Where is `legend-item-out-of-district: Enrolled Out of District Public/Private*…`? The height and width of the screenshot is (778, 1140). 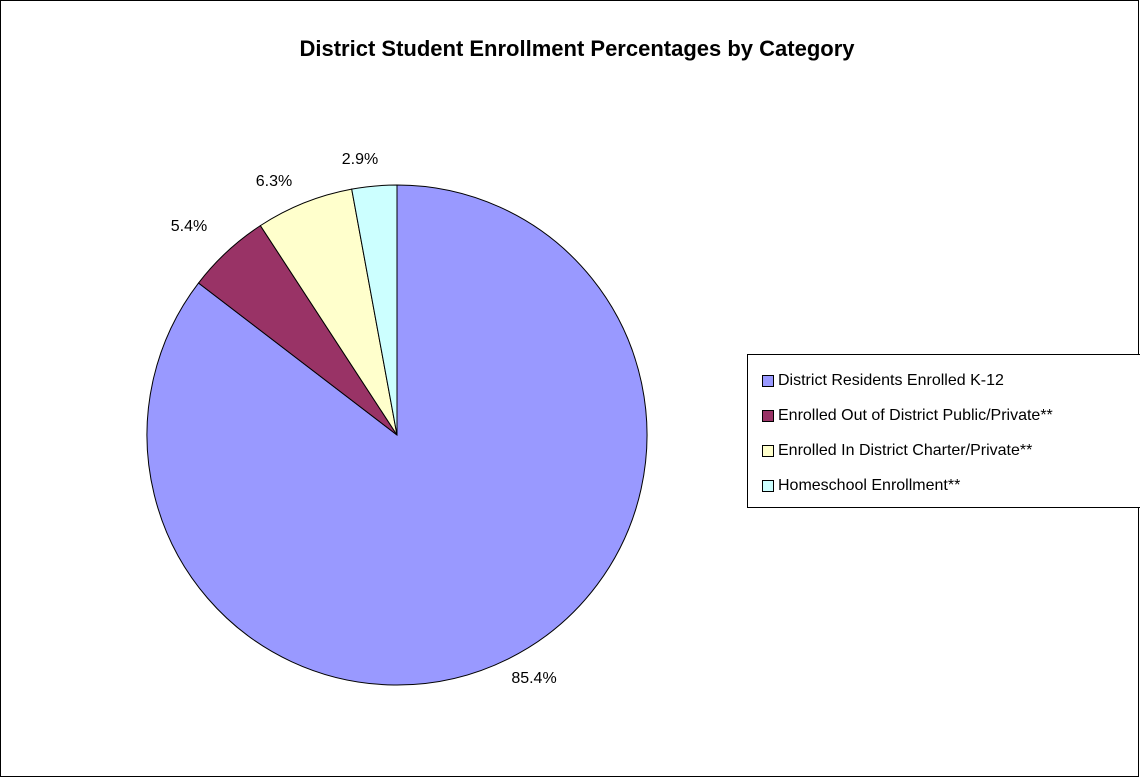 legend-item-out-of-district: Enrolled Out of District Public/Private*… is located at coordinates (907, 416).